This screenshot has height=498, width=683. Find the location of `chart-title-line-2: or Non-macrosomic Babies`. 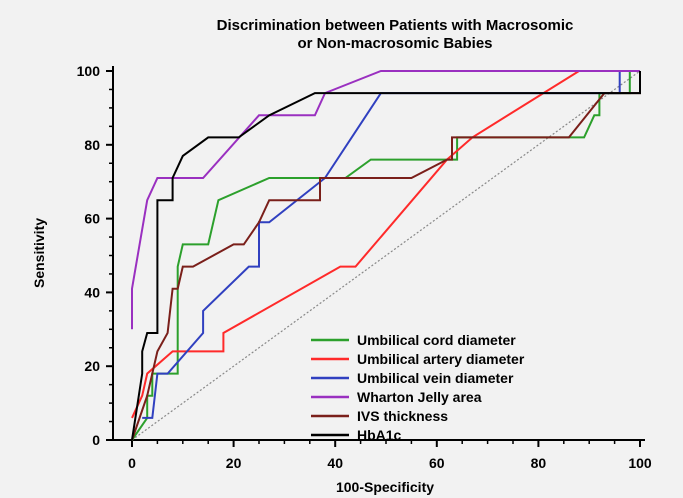

chart-title-line-2: or Non-macrosomic Babies is located at coordinates (394, 43).